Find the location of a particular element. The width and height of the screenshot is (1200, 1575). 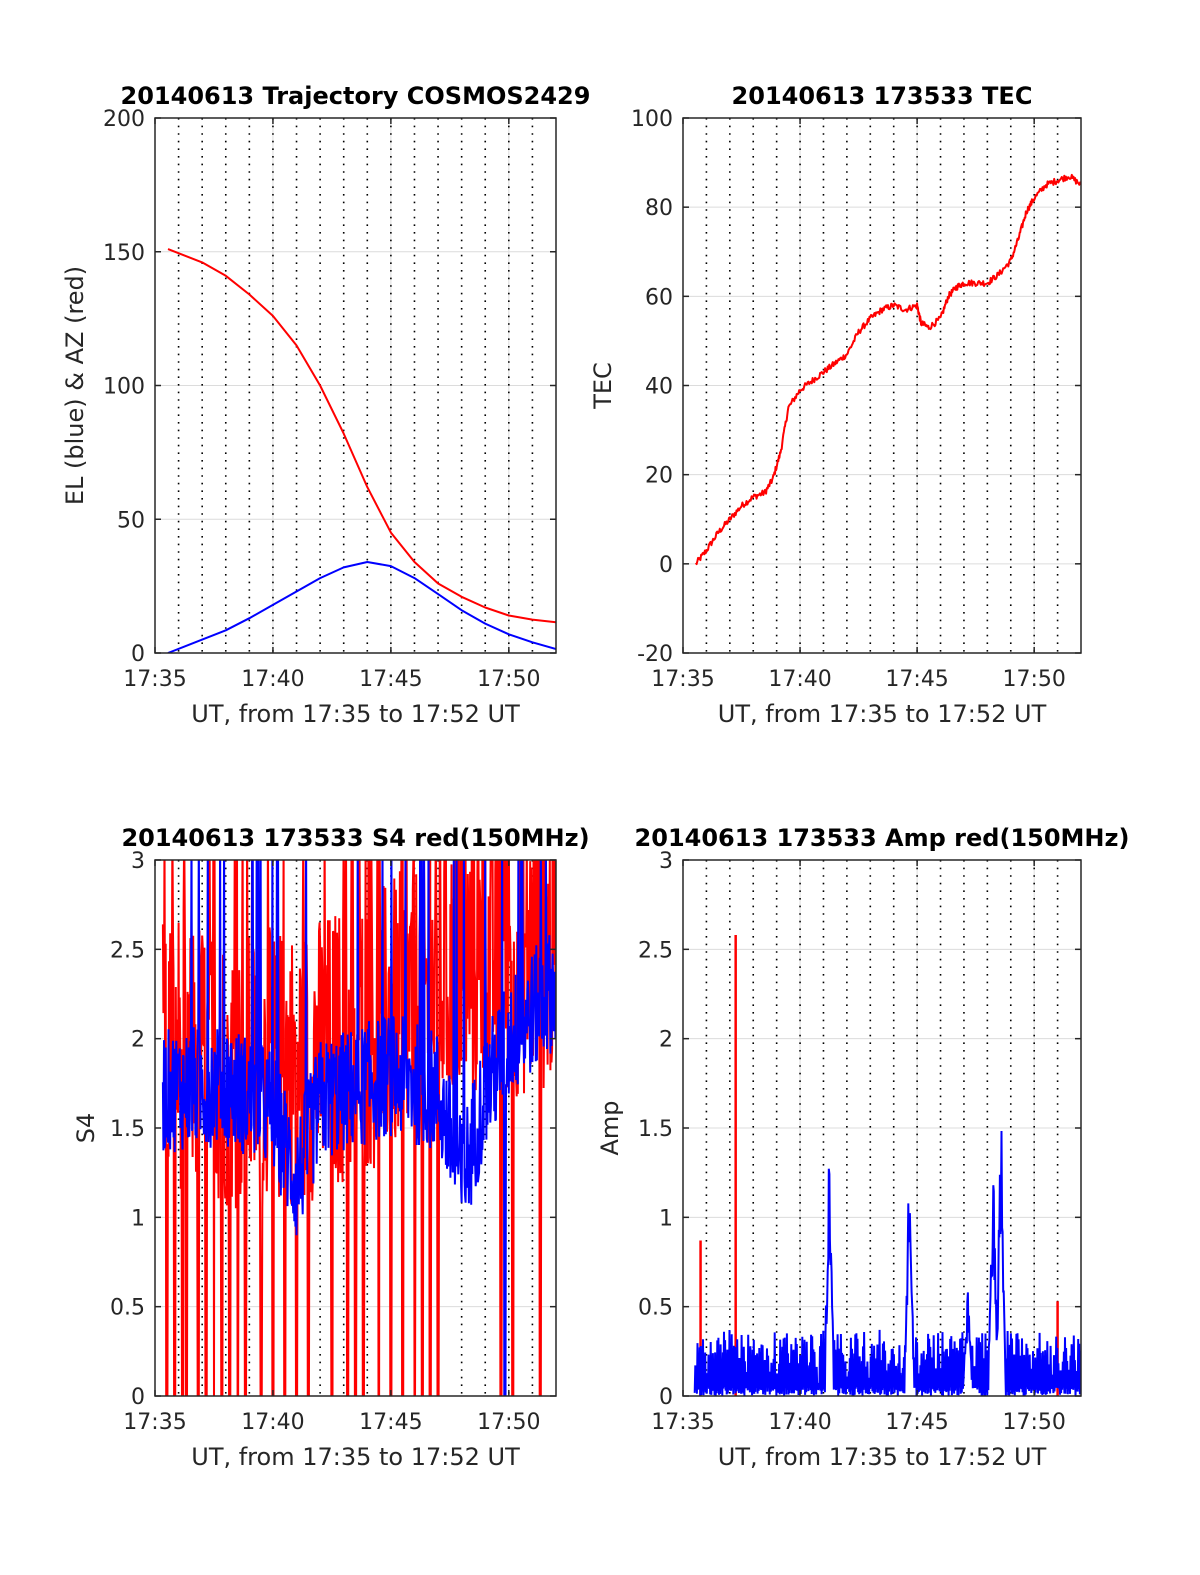

y-tick-label: -20 is located at coordinates (655, 654).